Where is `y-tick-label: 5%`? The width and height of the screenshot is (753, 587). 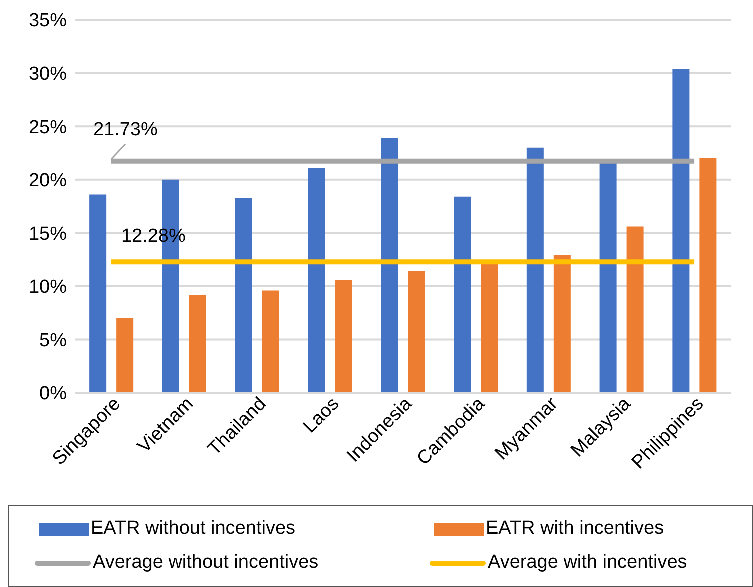
y-tick-label: 5% is located at coordinates (54, 341).